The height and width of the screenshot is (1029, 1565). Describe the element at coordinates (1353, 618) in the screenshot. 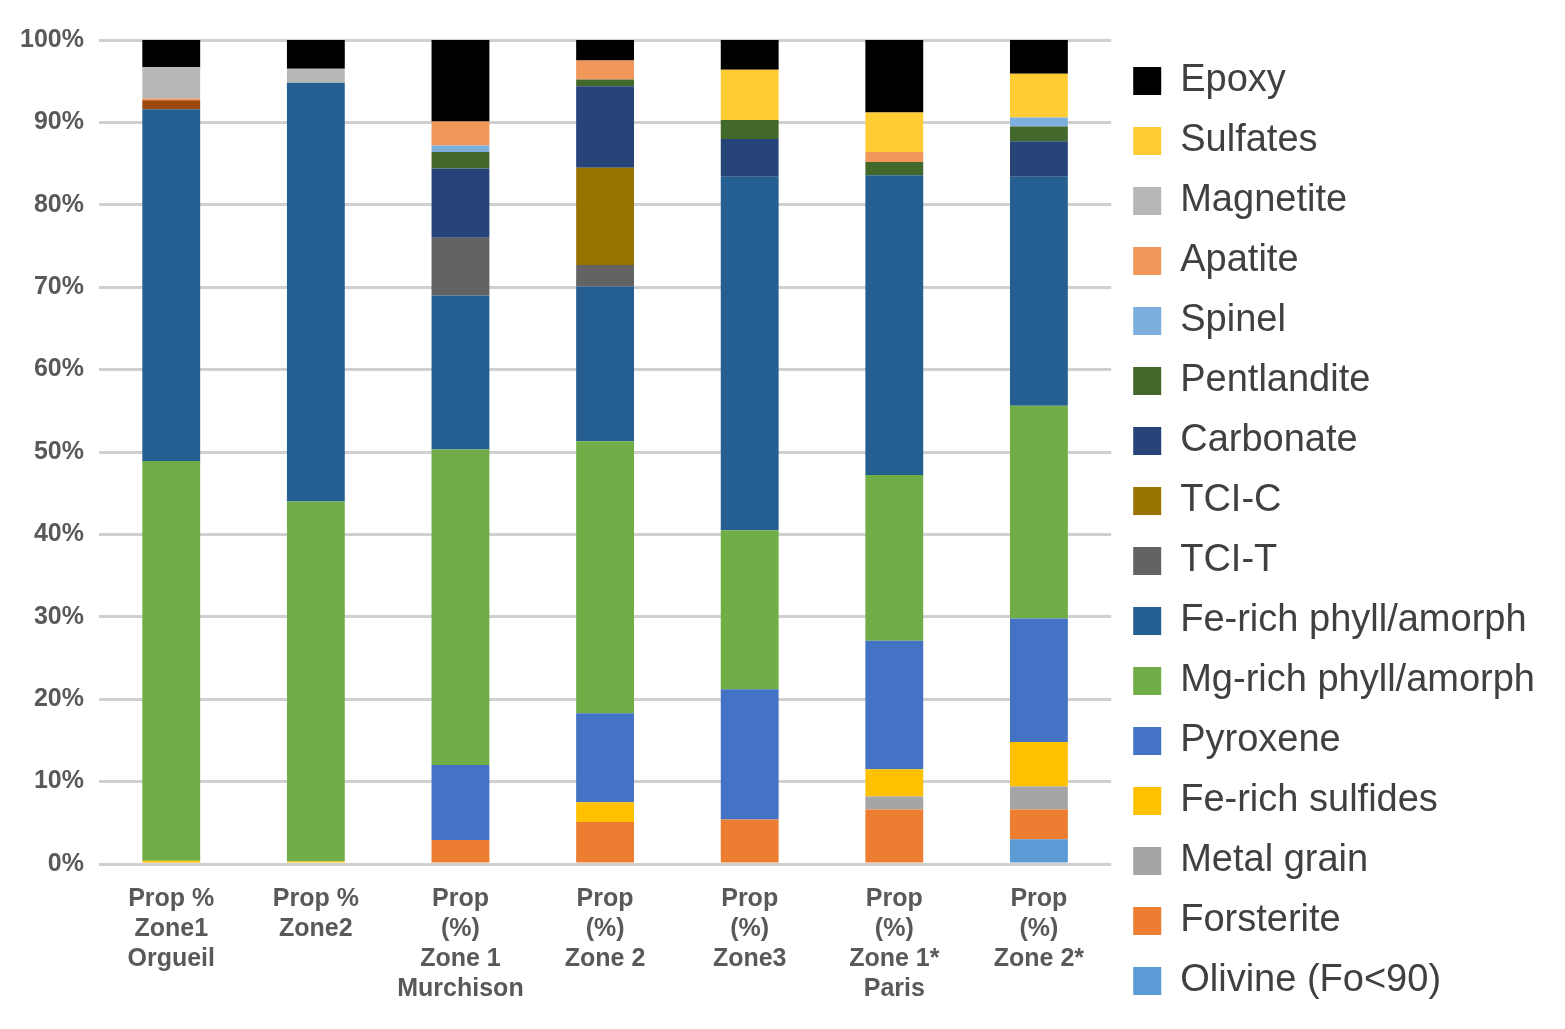

I see `legend-label: Fe-rich phyll/amorph` at that location.